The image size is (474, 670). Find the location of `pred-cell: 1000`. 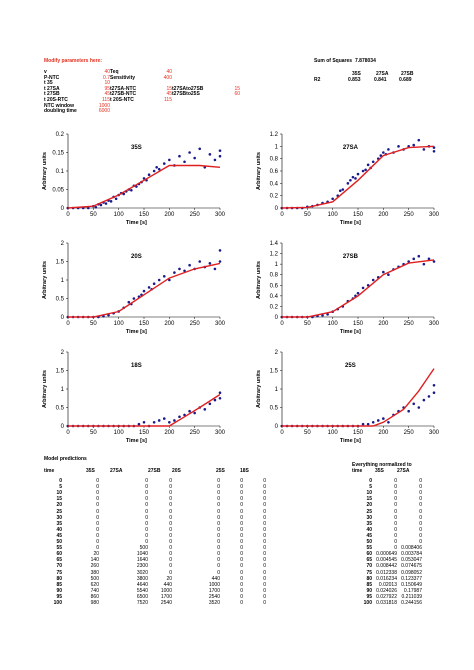

pred-cell: 1000 is located at coordinates (214, 584).